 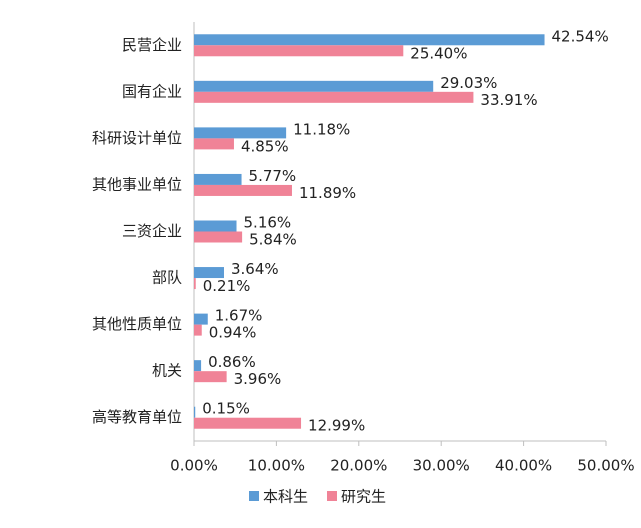 I want to click on value-label: 11.18%, so click(x=321, y=129).